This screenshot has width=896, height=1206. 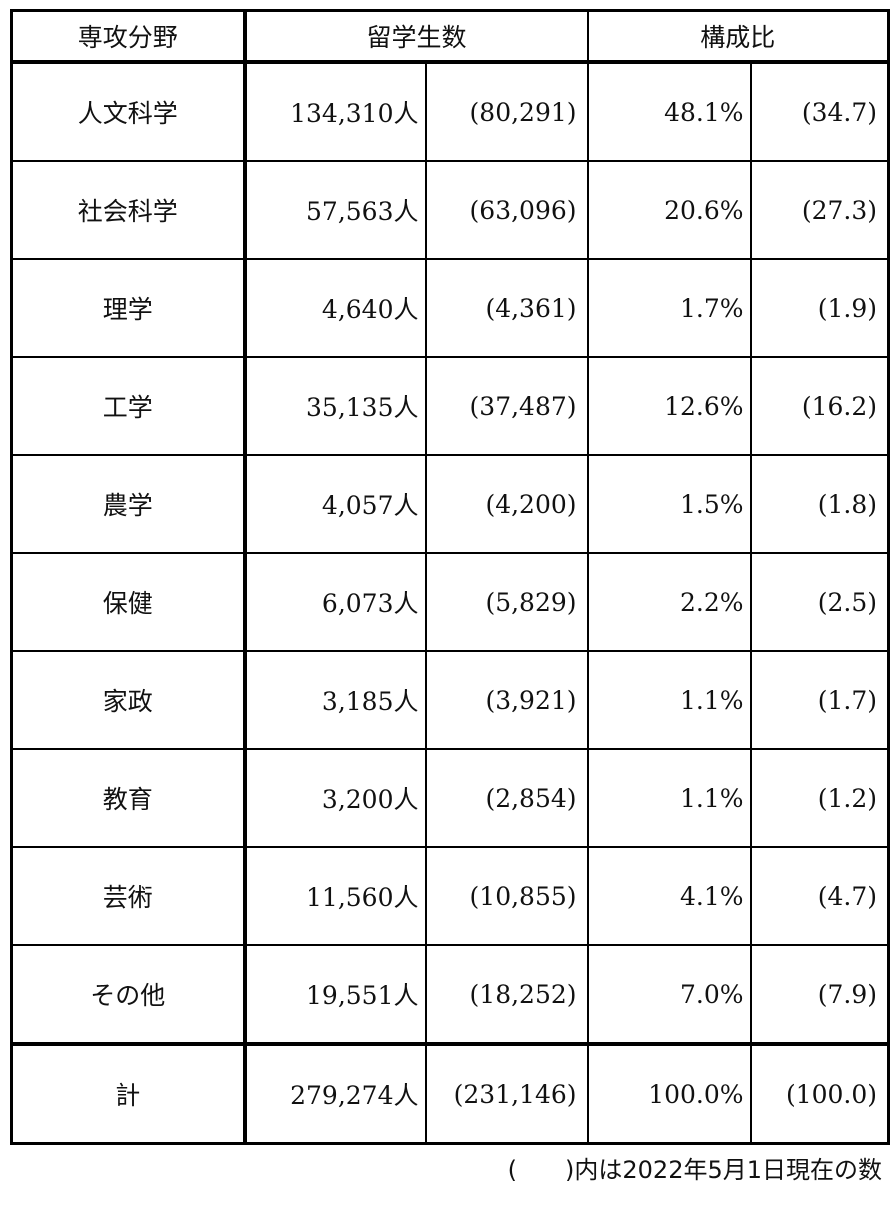 What do you see at coordinates (335, 1093) in the screenshot?
I see `students-cell: 279,274人` at bounding box center [335, 1093].